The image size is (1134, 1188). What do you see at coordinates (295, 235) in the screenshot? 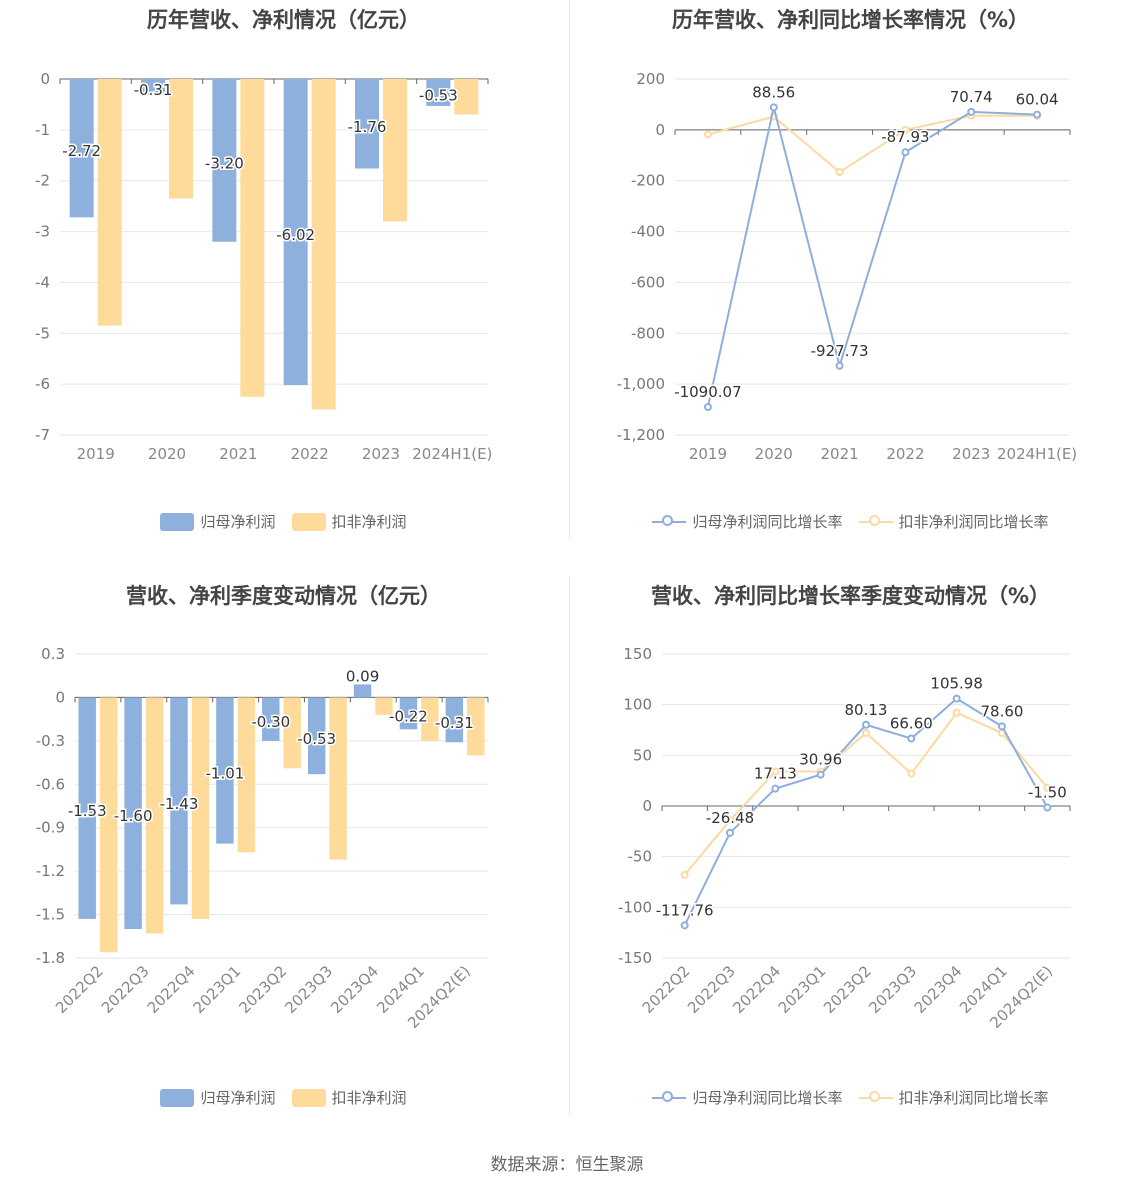
I see `data-label: -6.02` at bounding box center [295, 235].